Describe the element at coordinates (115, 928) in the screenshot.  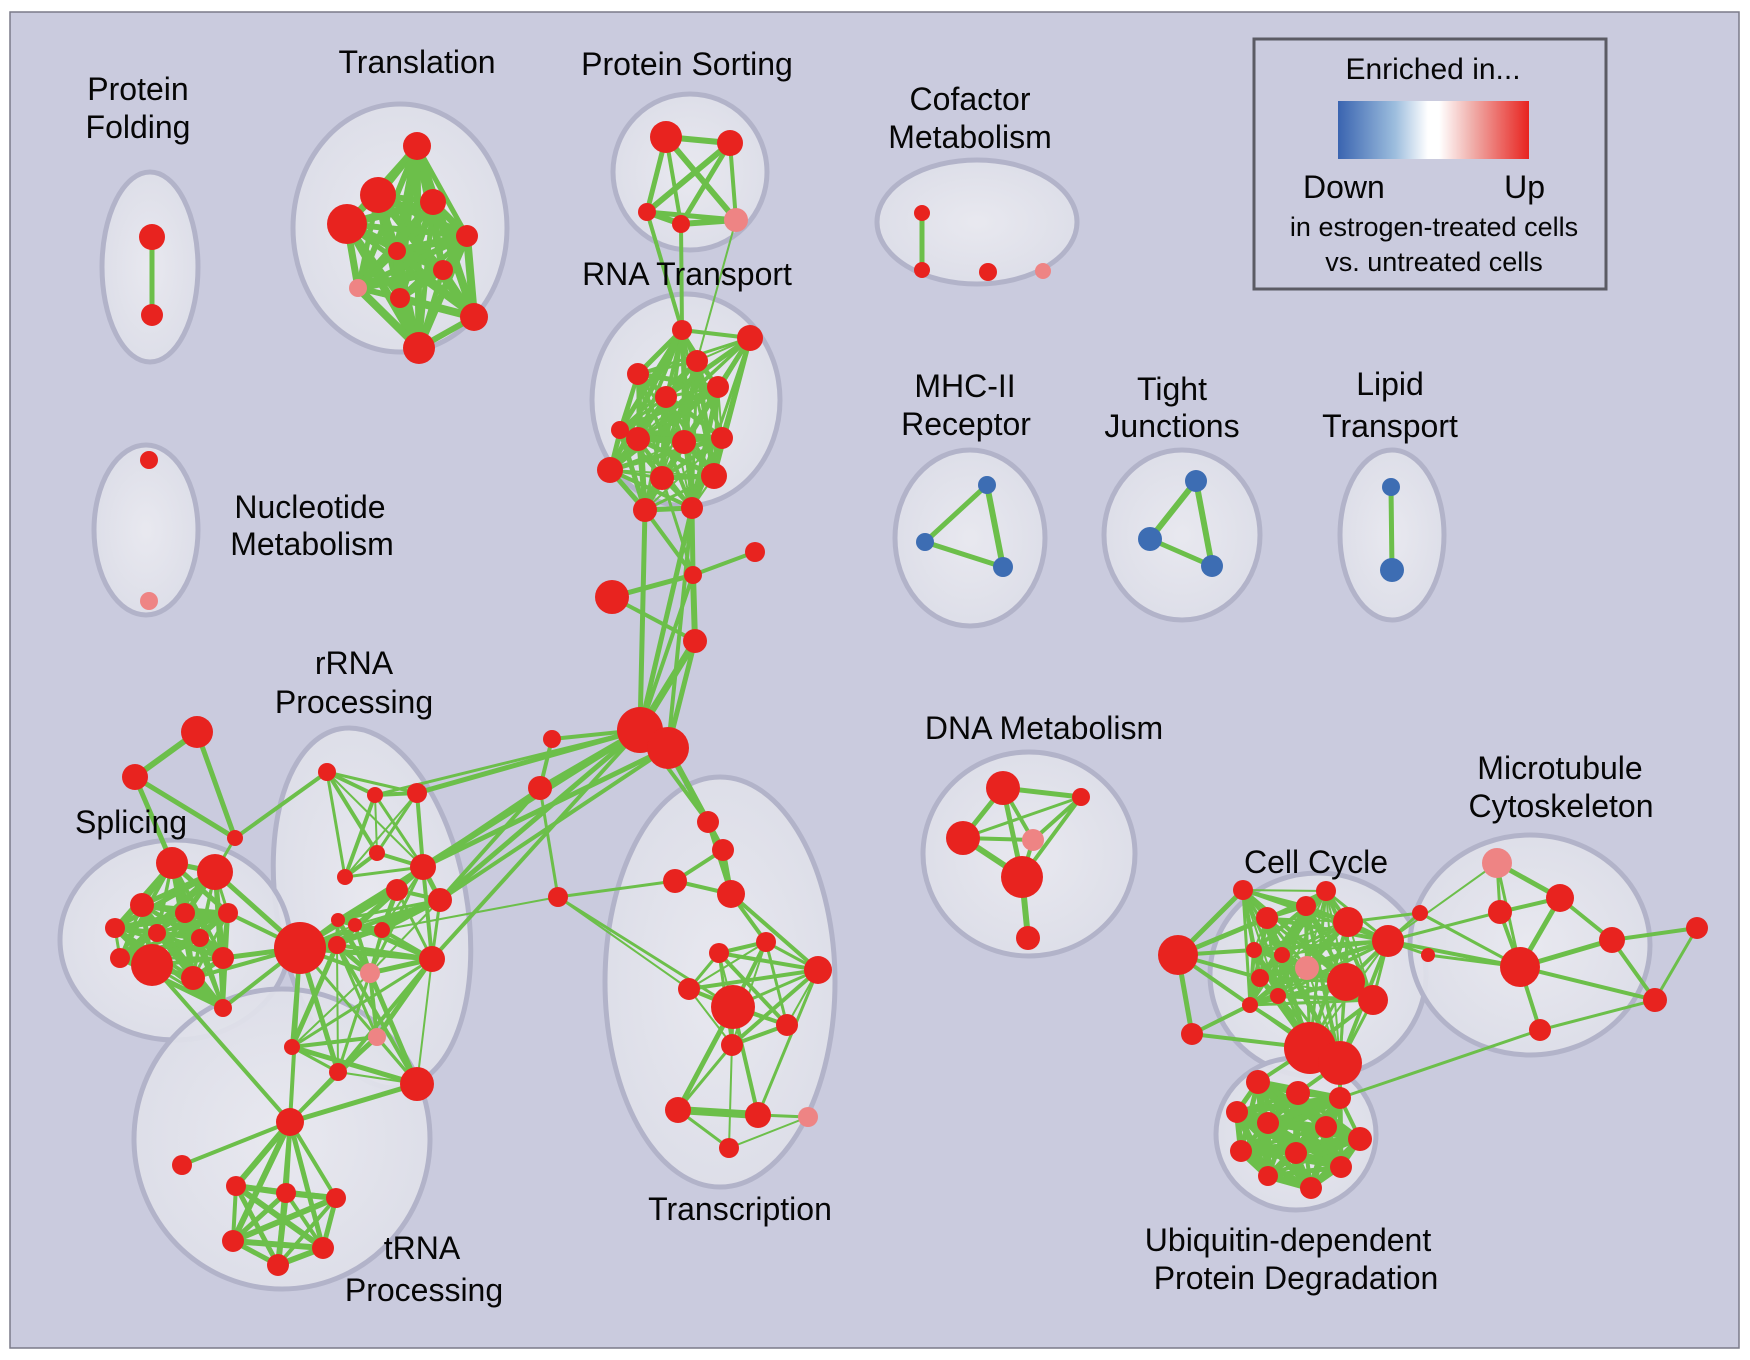
I see `network-node-sp6` at that location.